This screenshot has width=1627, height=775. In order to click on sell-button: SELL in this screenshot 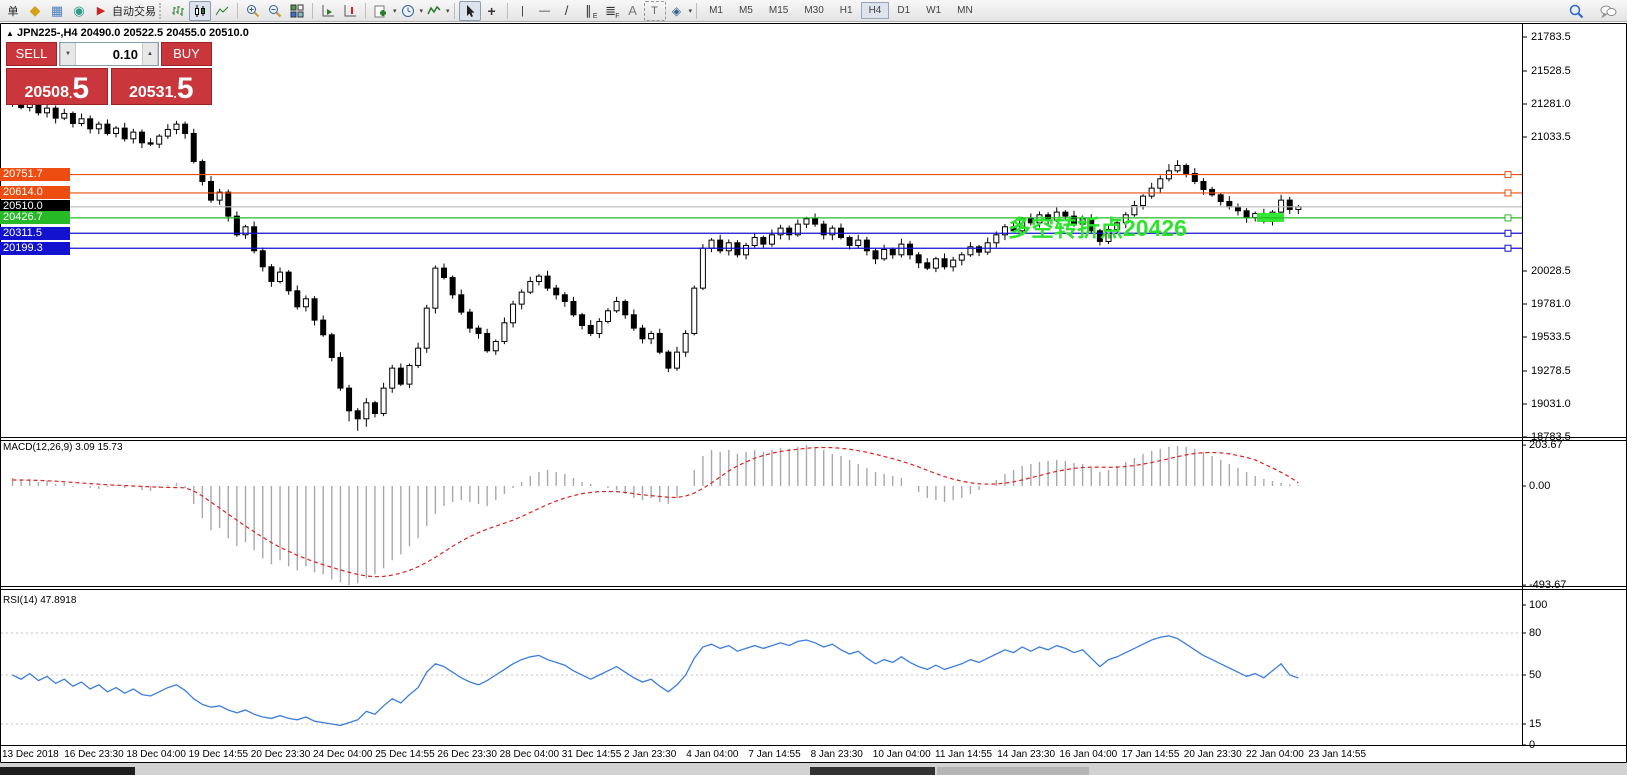, I will do `click(31, 54)`.